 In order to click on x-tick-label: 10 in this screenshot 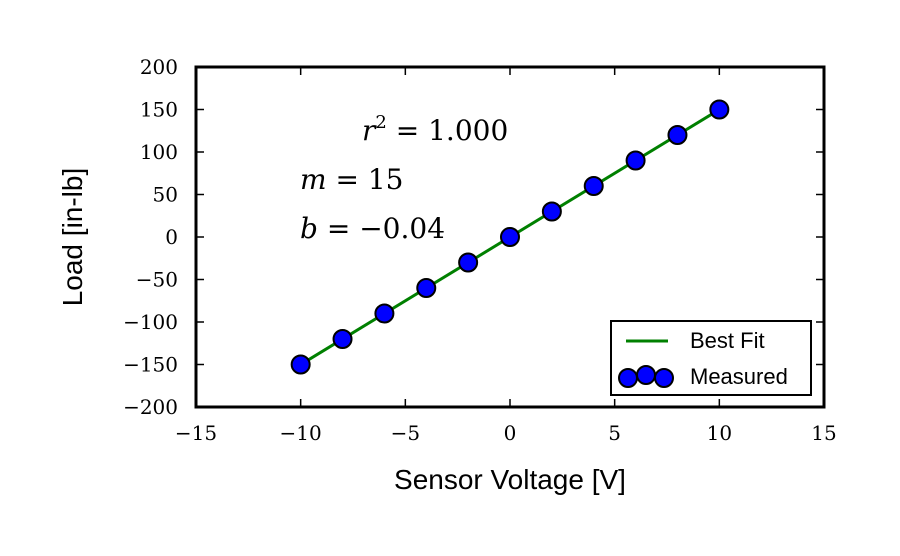, I will do `click(719, 433)`.